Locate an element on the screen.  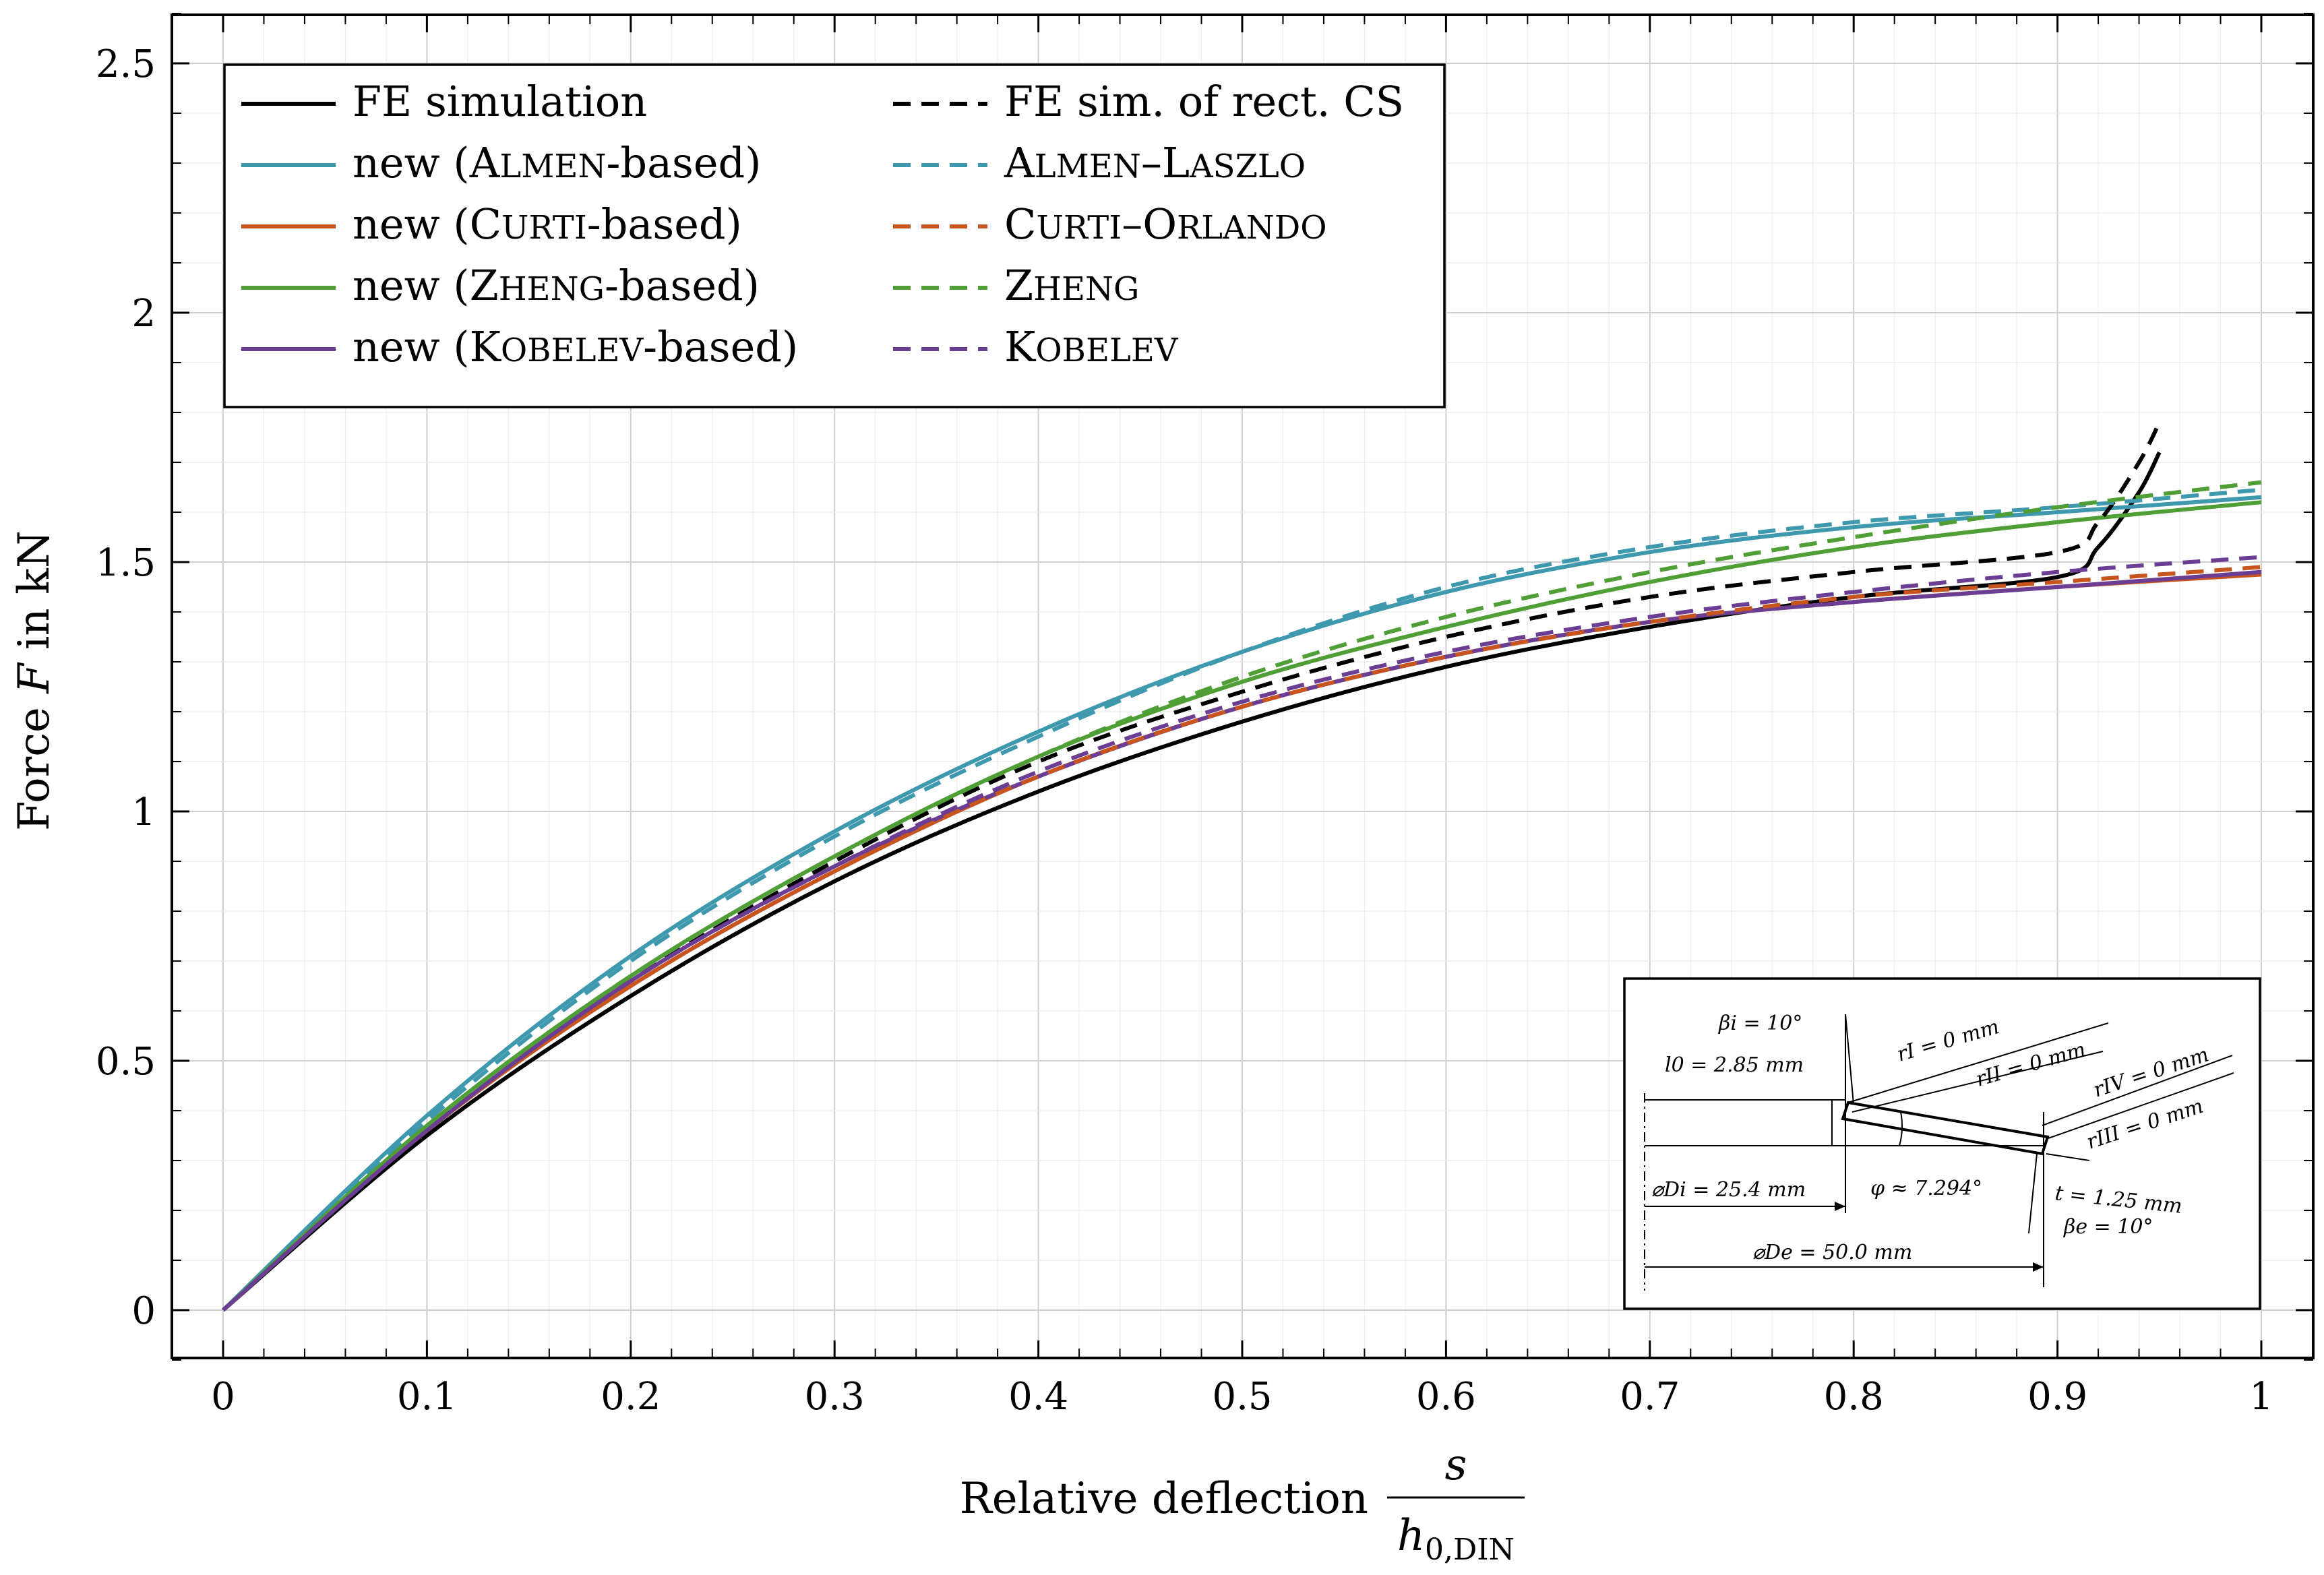
legend-label-new-kobelev-based: new (KOBELEV-based) is located at coordinates (575, 346).